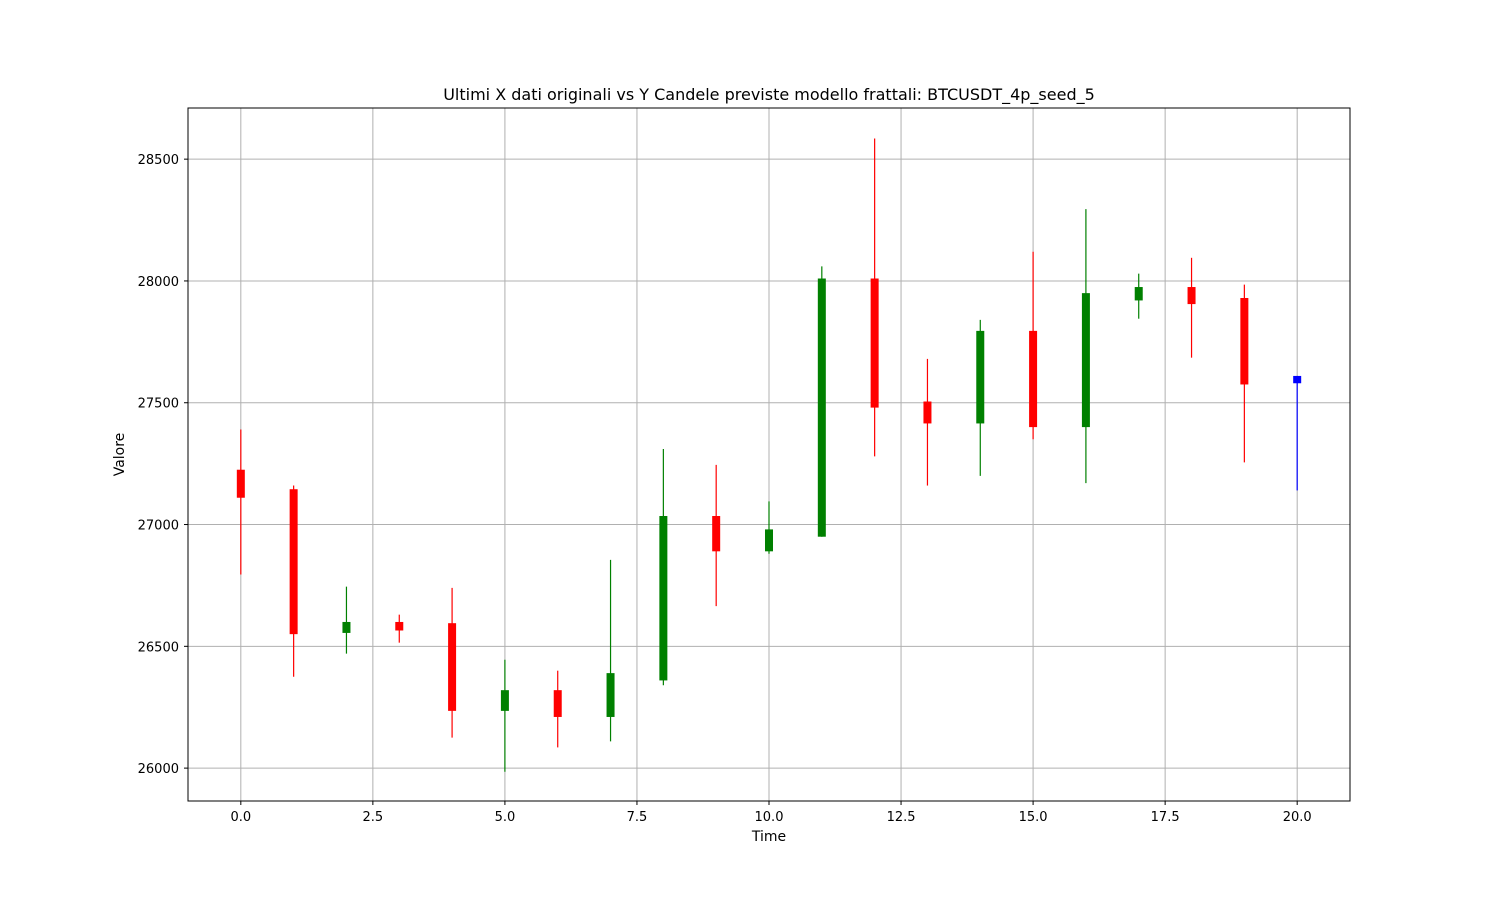 The height and width of the screenshot is (900, 1500). What do you see at coordinates (158, 647) in the screenshot?
I see `y-tick-label: 26500` at bounding box center [158, 647].